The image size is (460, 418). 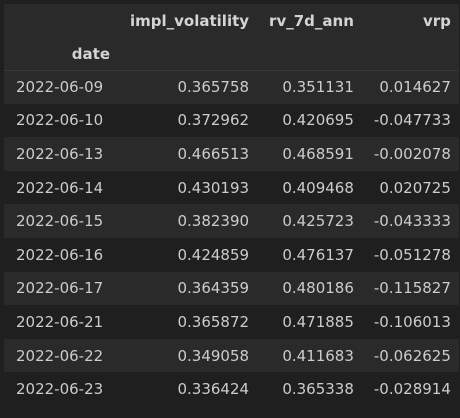 I want to click on table-row: 2022-06-17 0.364359 0.480186 -0.115827, so click(x=231, y=288).